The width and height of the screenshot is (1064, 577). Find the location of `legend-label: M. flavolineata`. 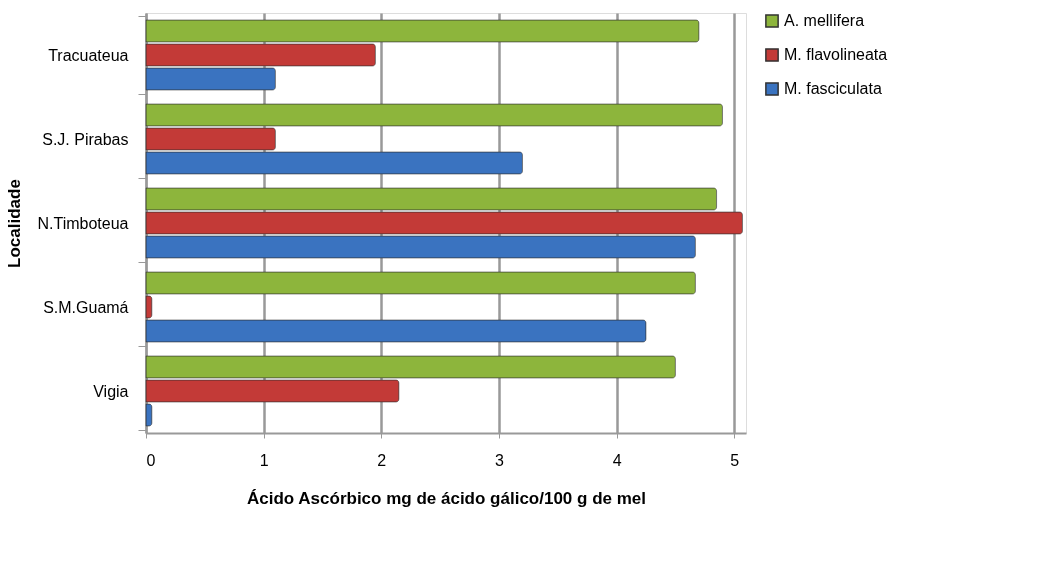

legend-label: M. flavolineata is located at coordinates (836, 54).